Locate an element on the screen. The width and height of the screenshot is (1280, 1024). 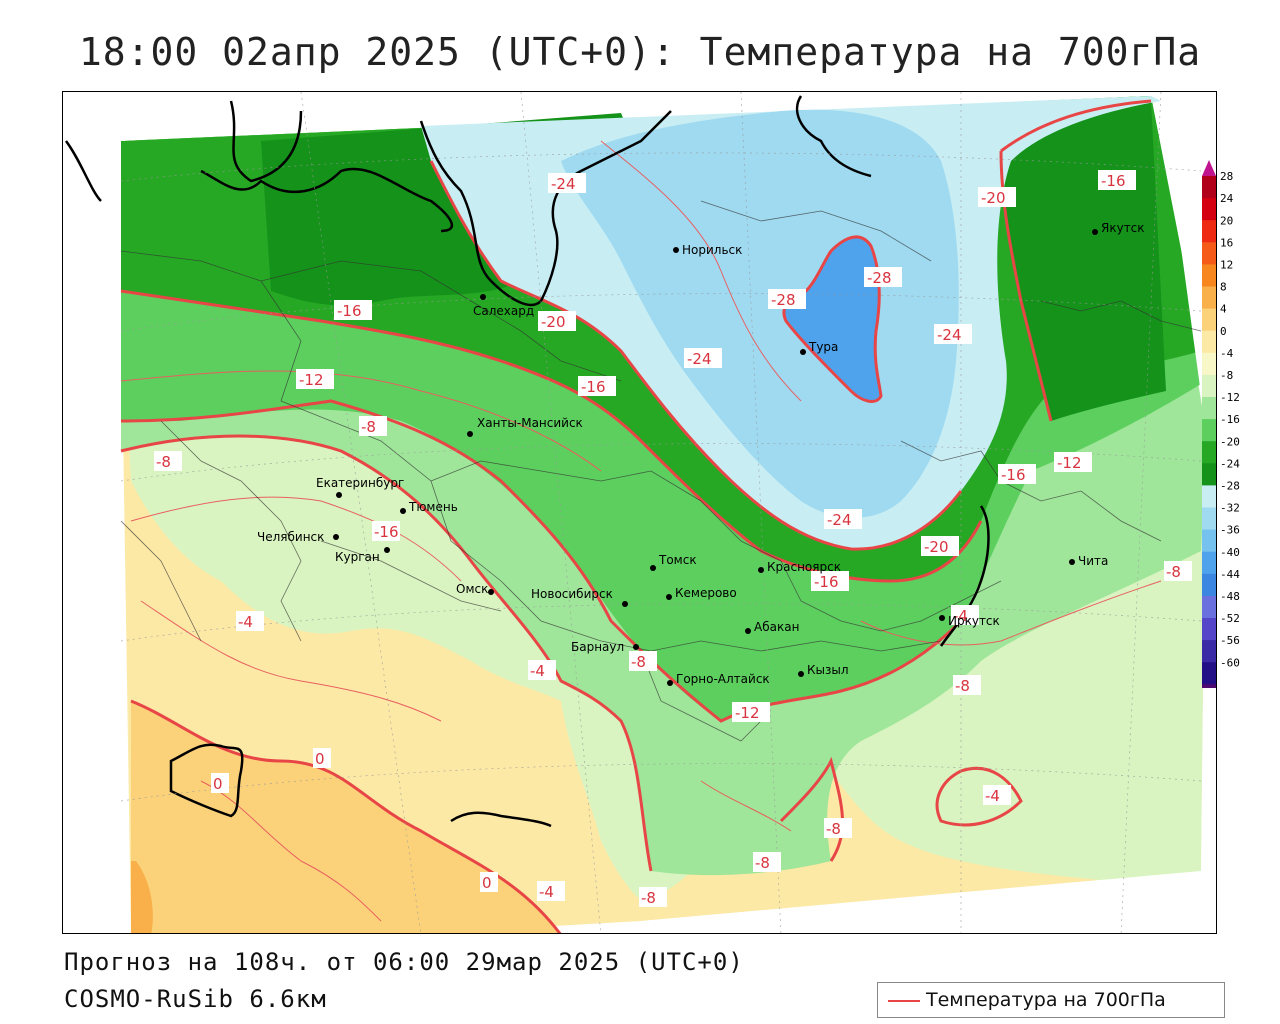
city-yakutsk: Якутск is located at coordinates (1118, 228).